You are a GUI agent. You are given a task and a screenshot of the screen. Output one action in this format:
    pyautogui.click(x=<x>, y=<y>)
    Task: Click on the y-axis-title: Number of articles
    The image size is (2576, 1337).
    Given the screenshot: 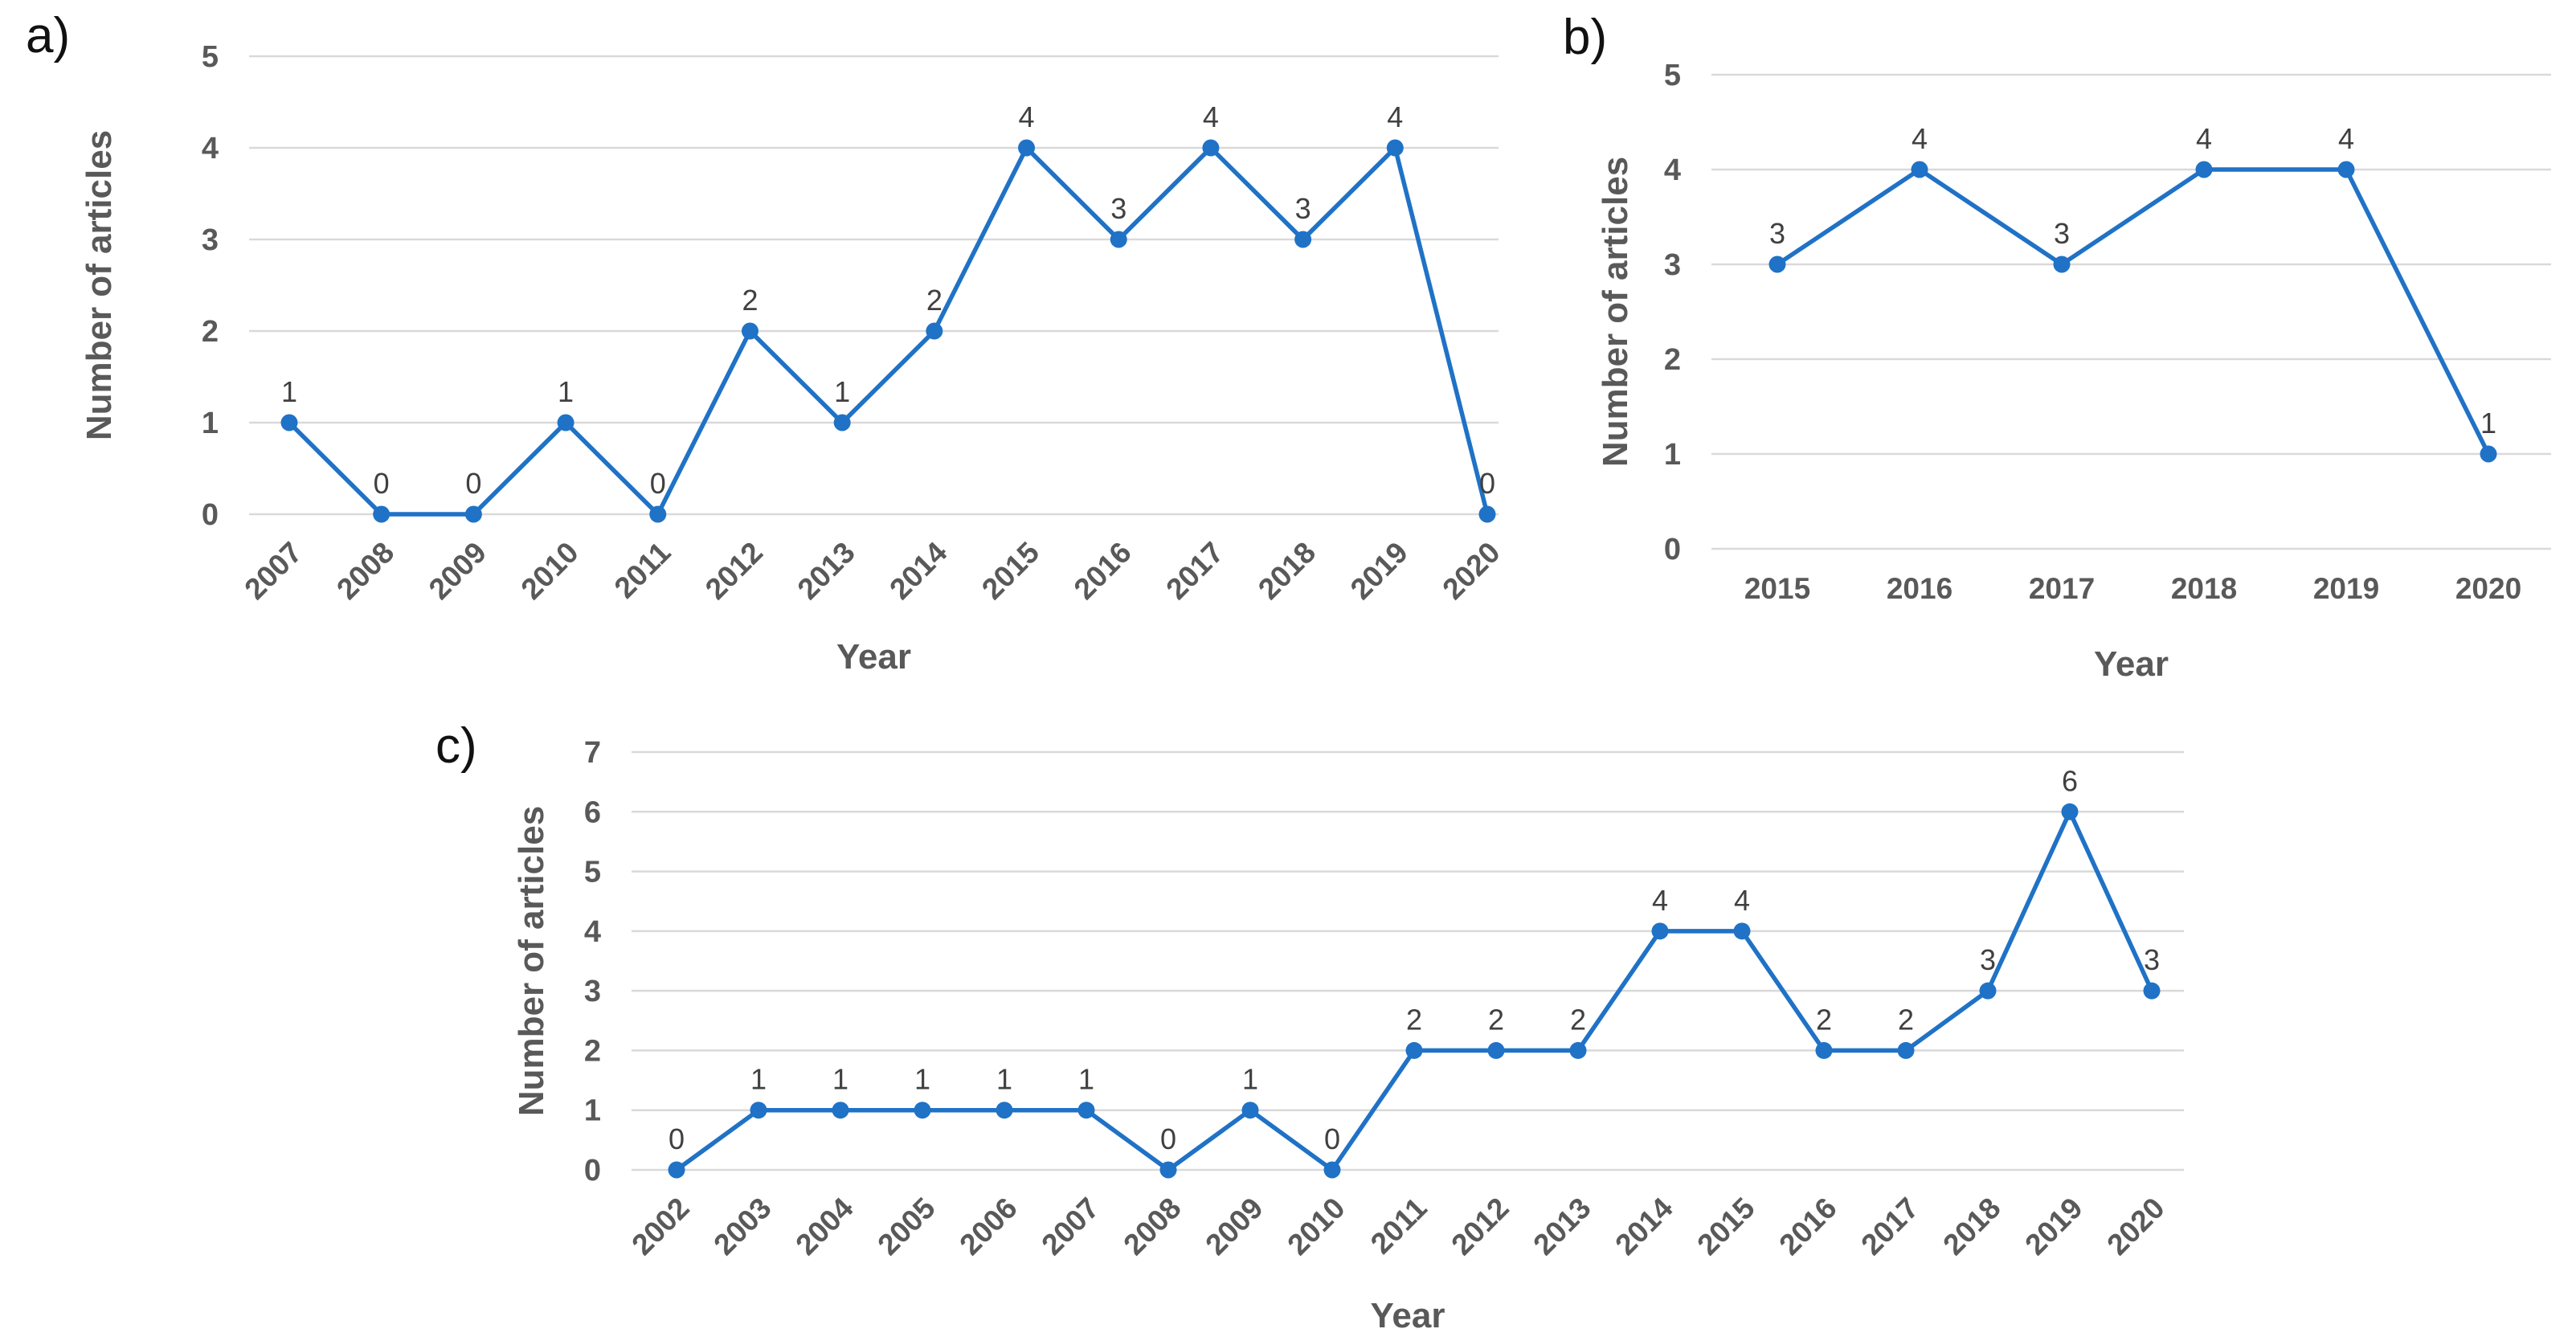 What is the action you would take?
    pyautogui.click(x=1615, y=312)
    